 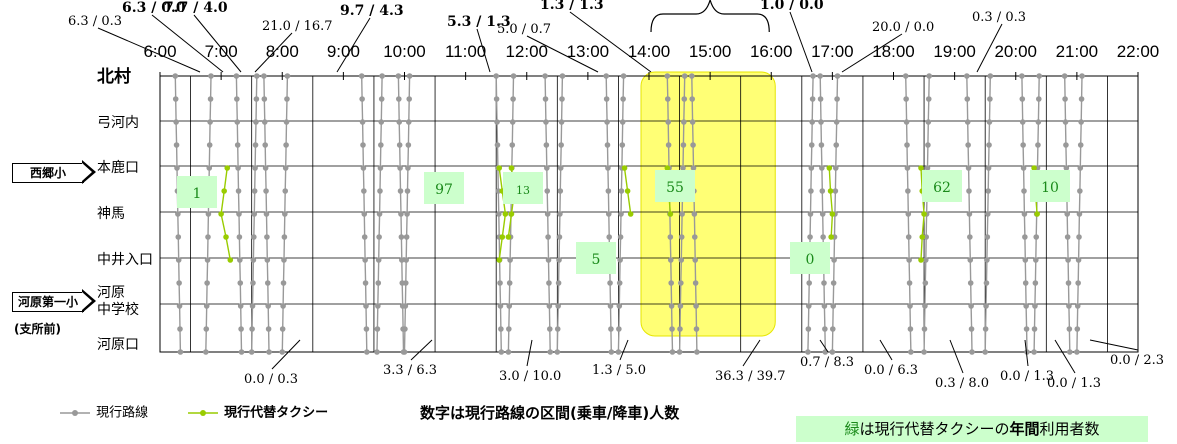 What do you see at coordinates (48, 173) in the screenshot?
I see `school-label-saigo: 西郷小` at bounding box center [48, 173].